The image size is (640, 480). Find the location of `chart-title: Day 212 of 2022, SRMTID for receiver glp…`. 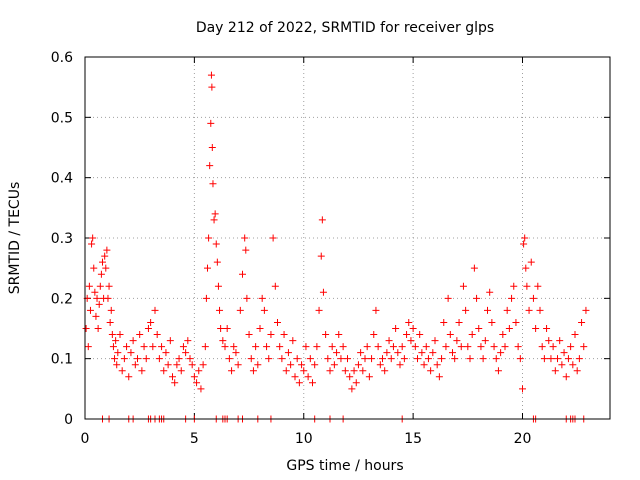

chart-title: Day 212 of 2022, SRMTID for receiver glp… is located at coordinates (345, 28).